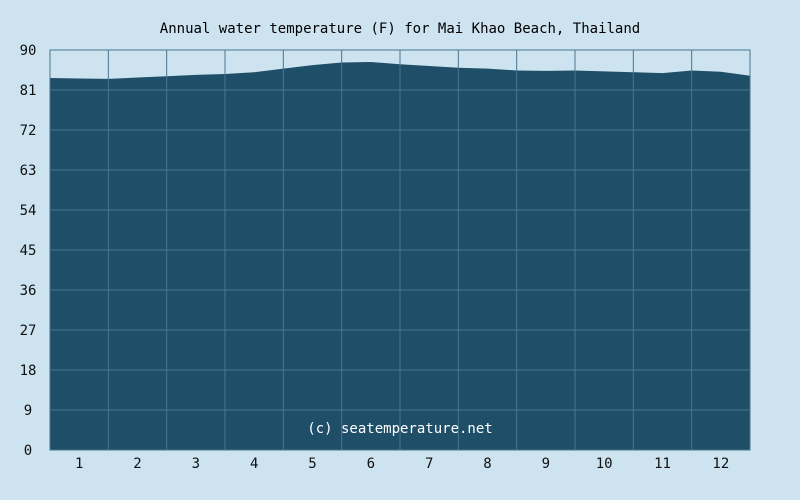 This screenshot has width=800, height=500. Describe the element at coordinates (28, 91) in the screenshot. I see `y-tick-label: 81` at that location.